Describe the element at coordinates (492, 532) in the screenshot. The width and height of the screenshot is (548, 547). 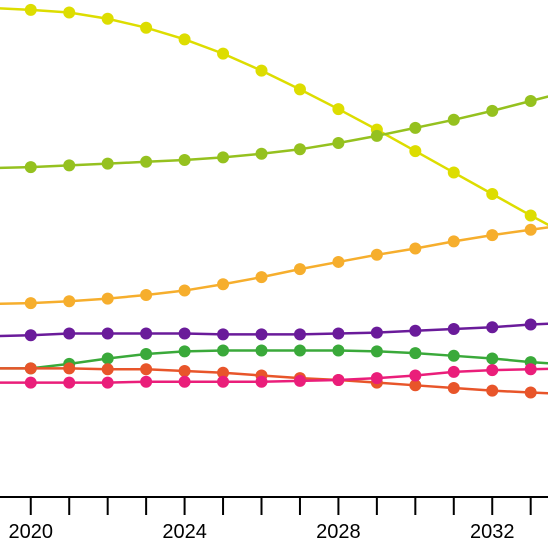
I see `x-tick-label: 2032` at that location.